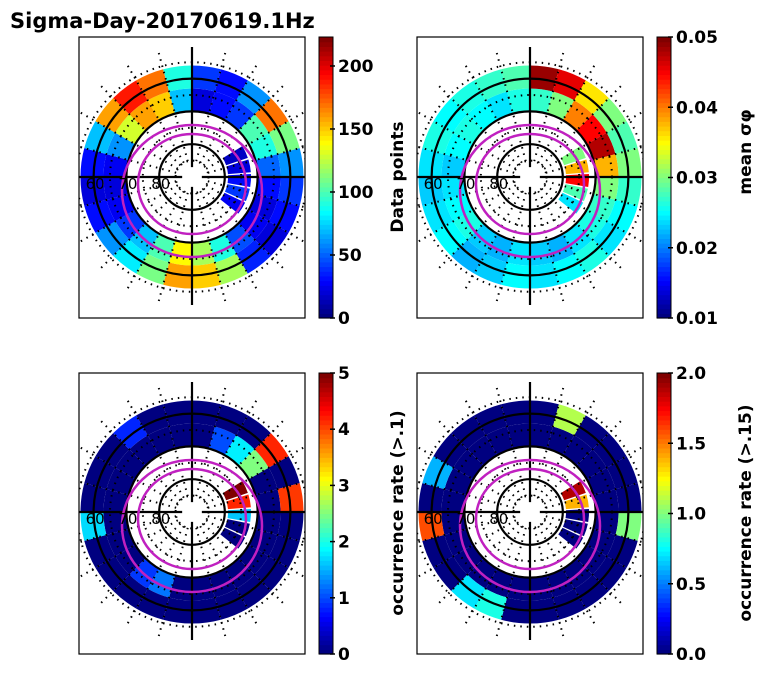 This screenshot has height=674, width=759. What do you see at coordinates (350, 256) in the screenshot?
I see `colorbar-tick-label: 50` at bounding box center [350, 256].